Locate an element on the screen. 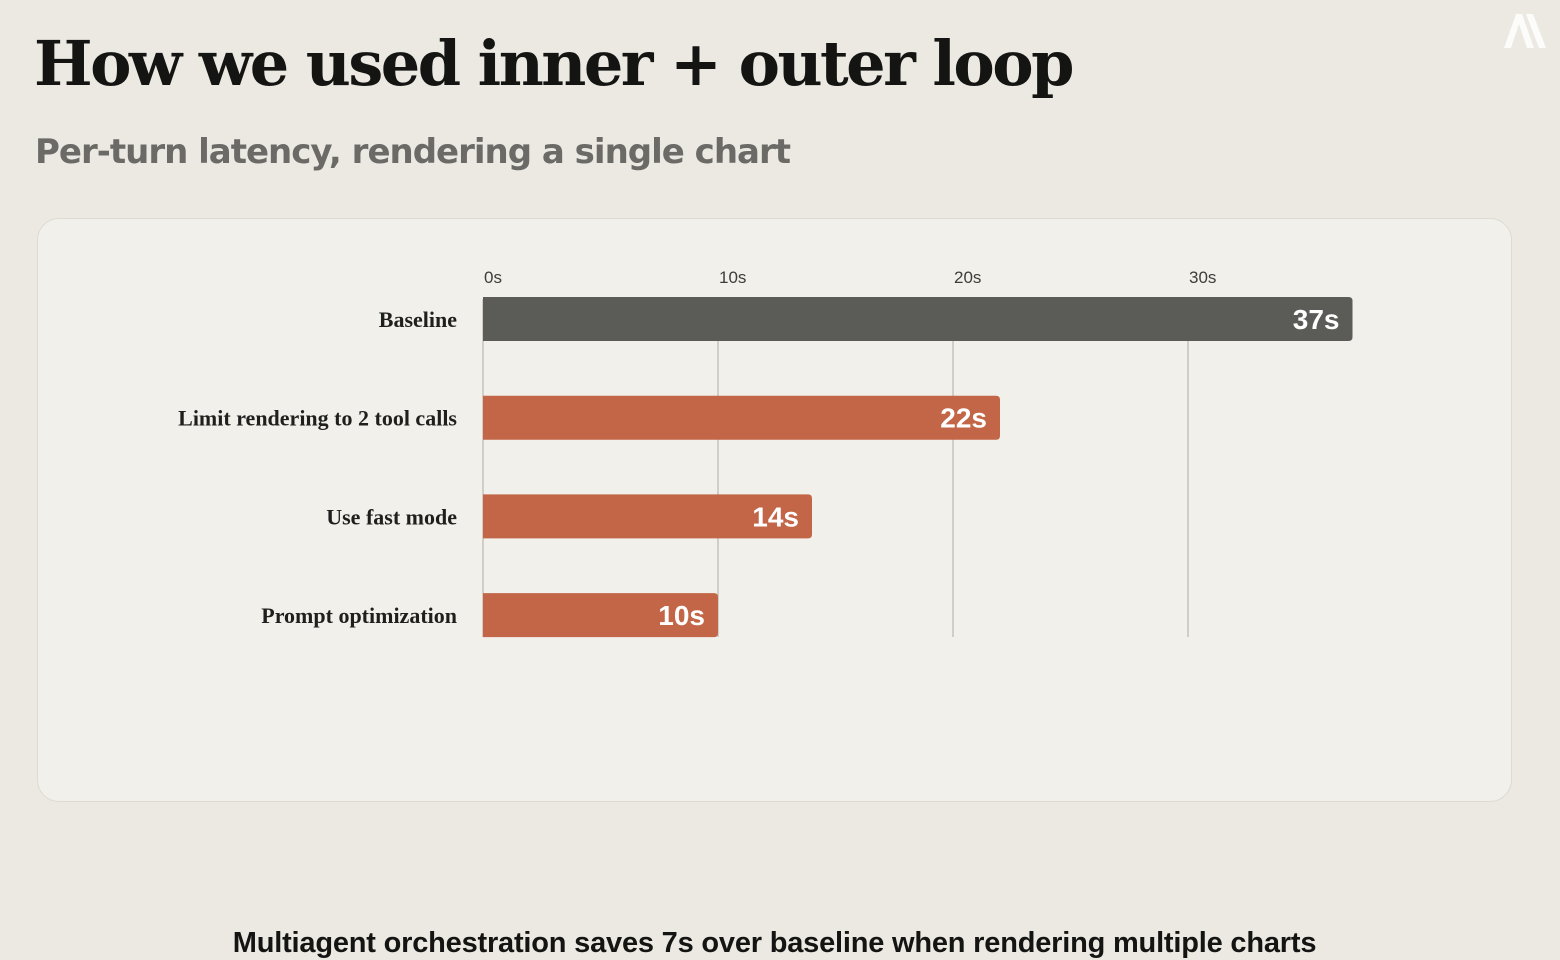 The image size is (1560, 960). x-tick-label: 30s is located at coordinates (1202, 277).